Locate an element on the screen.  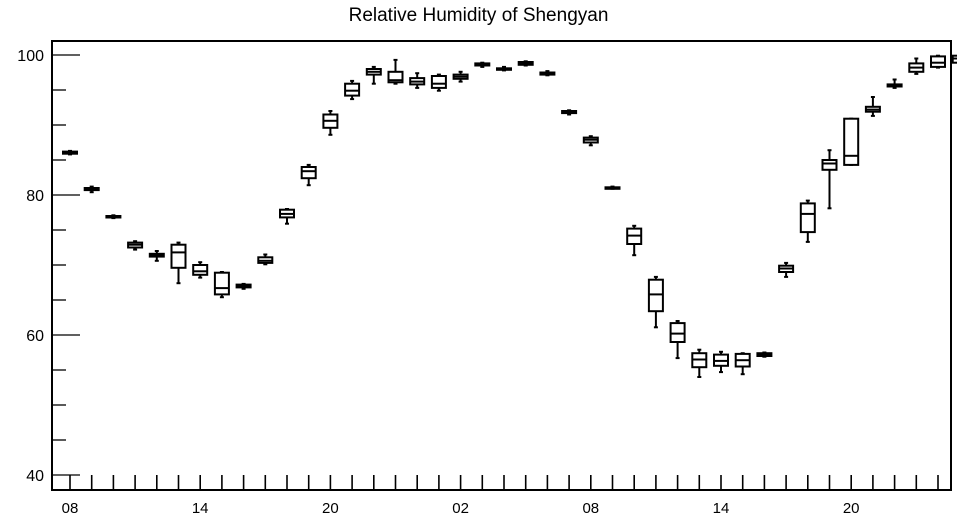
y-tick-label: 80 is located at coordinates (35, 196).